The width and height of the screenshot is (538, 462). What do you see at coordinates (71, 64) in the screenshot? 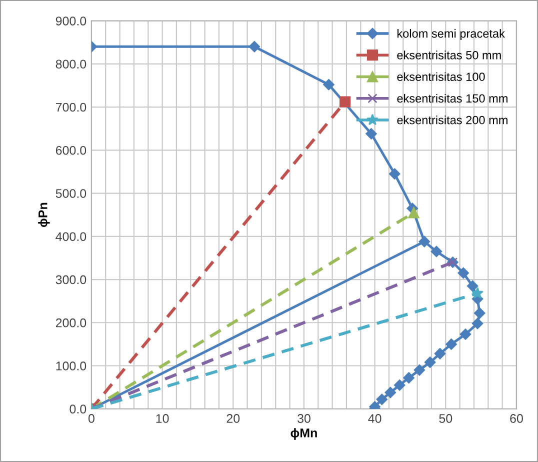
I see `y-tick-label: 800.0` at bounding box center [71, 64].